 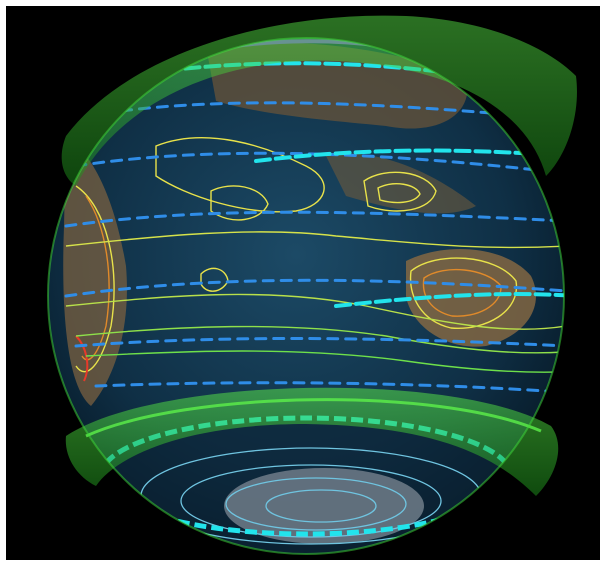 I want to click on lower-green-band-rim, so click(x=313, y=418).